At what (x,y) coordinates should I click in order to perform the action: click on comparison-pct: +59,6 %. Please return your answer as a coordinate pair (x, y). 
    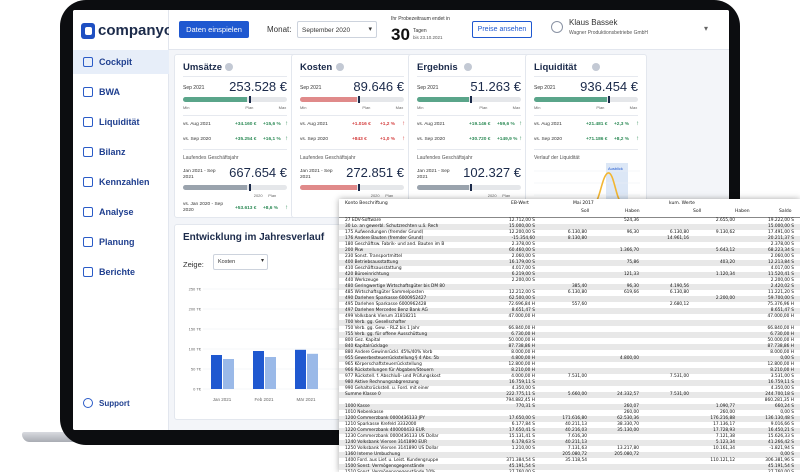
    Looking at the image, I should click on (506, 124).